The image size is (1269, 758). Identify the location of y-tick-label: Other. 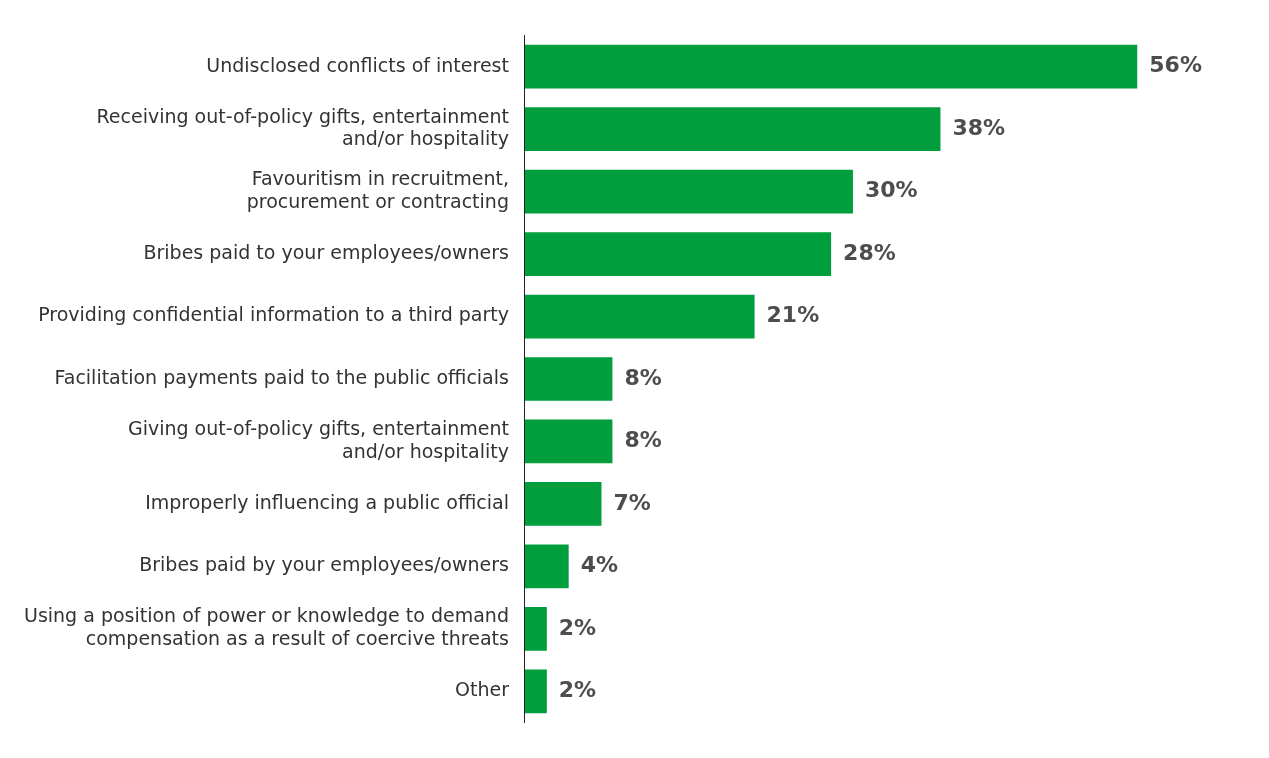
(482, 689).